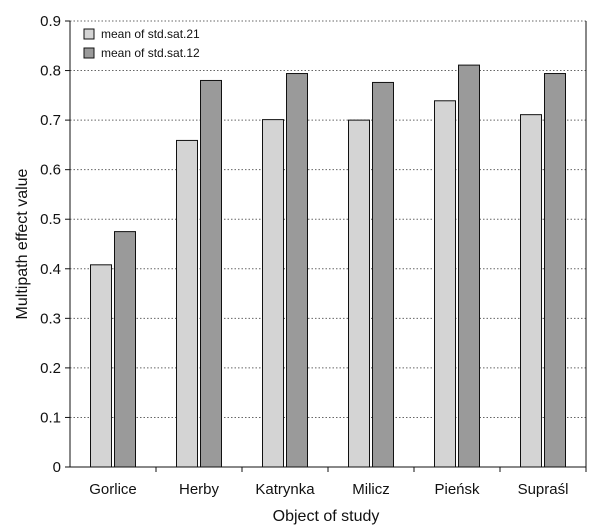 This screenshot has height=528, width=593. I want to click on y-axis-ticks: 0 0.1 0.2 0.3 0.4 0.5 0.6 0.7 0.8 0.9, so click(55, 244).